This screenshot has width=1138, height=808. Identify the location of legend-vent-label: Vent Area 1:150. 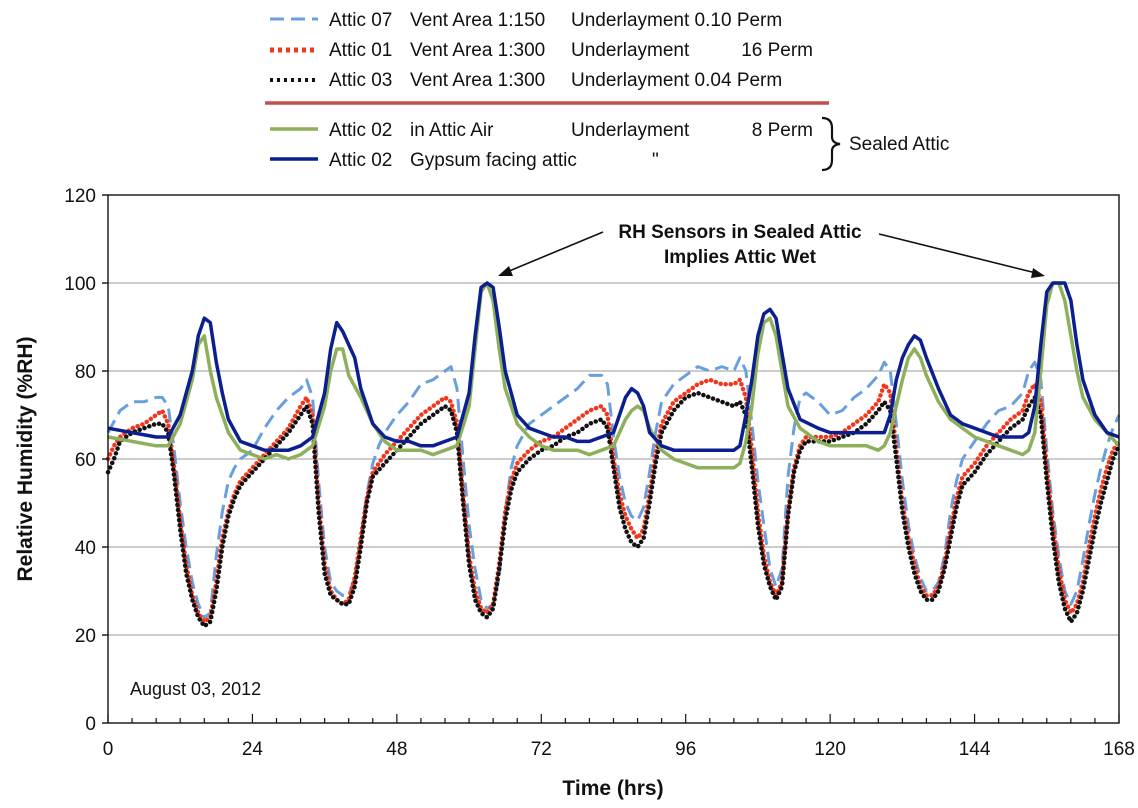
(477, 20).